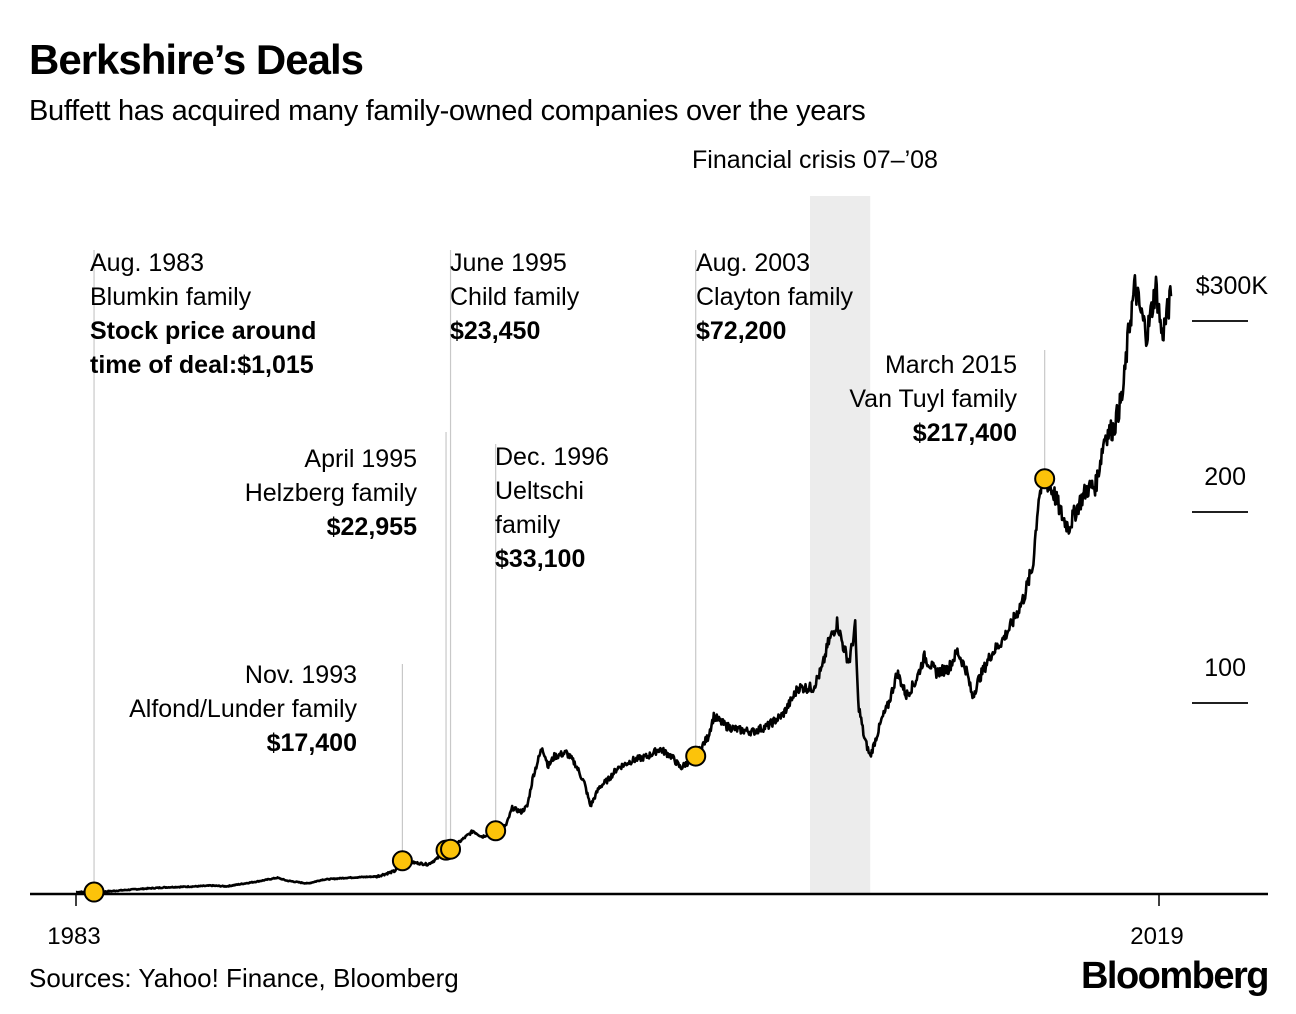 This screenshot has height=1014, width=1296. Describe the element at coordinates (196, 59) in the screenshot. I see `chart-title: Berkshire’s Deals` at that location.